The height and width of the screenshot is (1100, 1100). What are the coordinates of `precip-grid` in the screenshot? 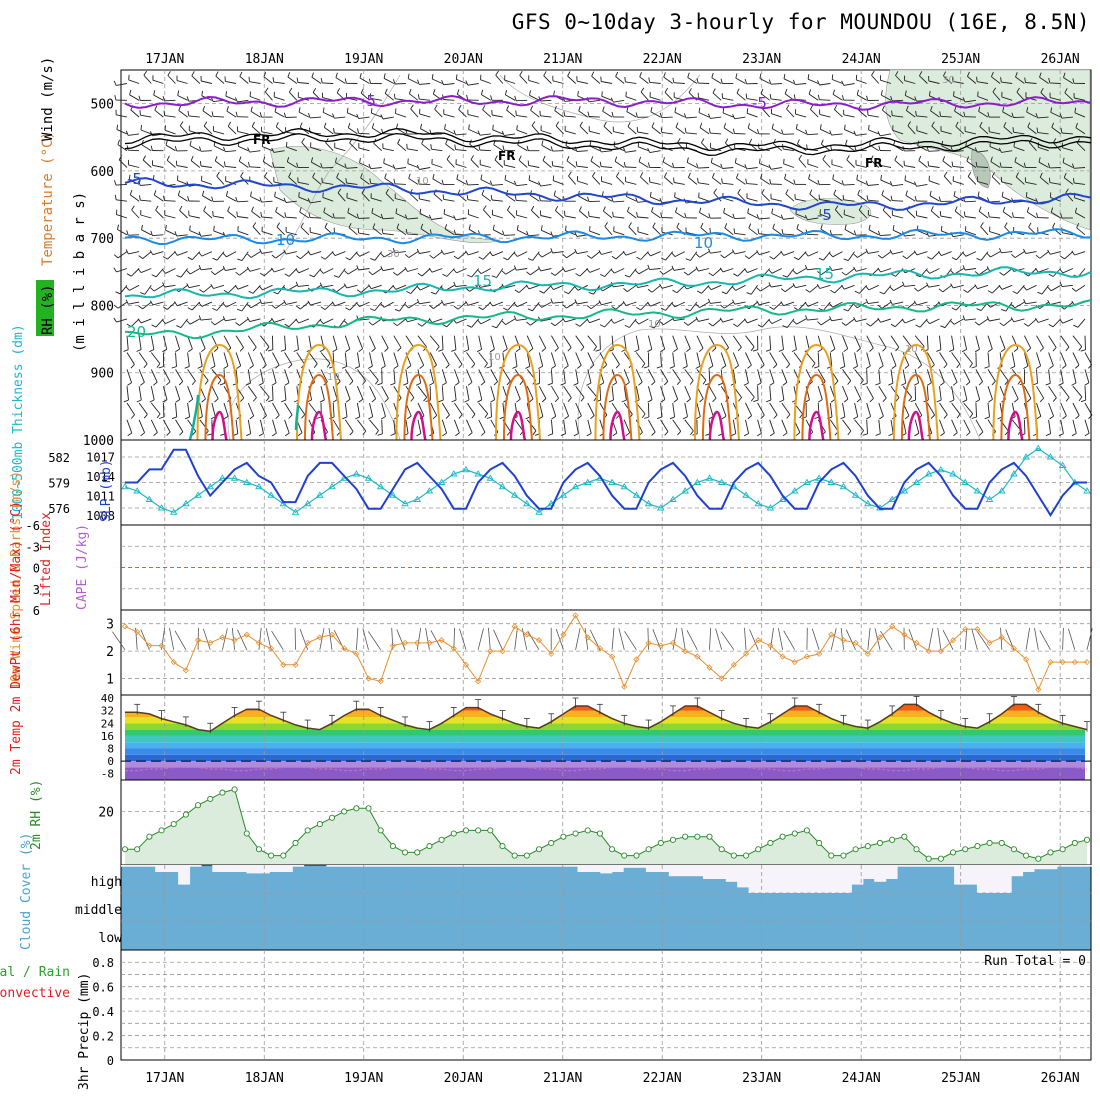 It's located at (606, 1005).